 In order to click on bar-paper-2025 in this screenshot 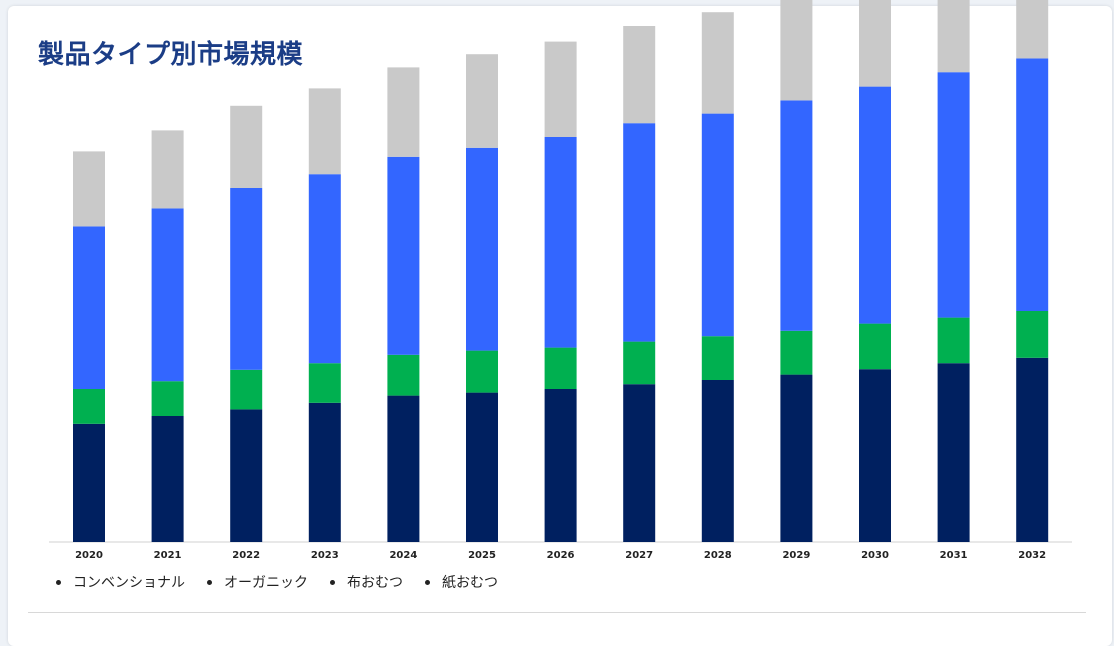, I will do `click(482, 101)`.